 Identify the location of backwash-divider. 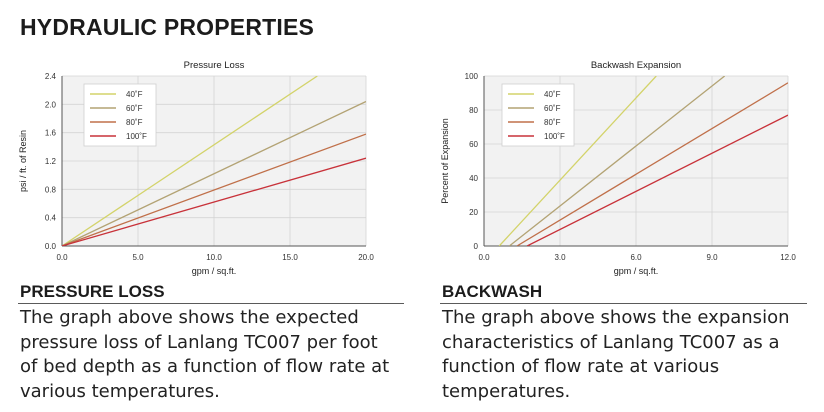
(623, 303).